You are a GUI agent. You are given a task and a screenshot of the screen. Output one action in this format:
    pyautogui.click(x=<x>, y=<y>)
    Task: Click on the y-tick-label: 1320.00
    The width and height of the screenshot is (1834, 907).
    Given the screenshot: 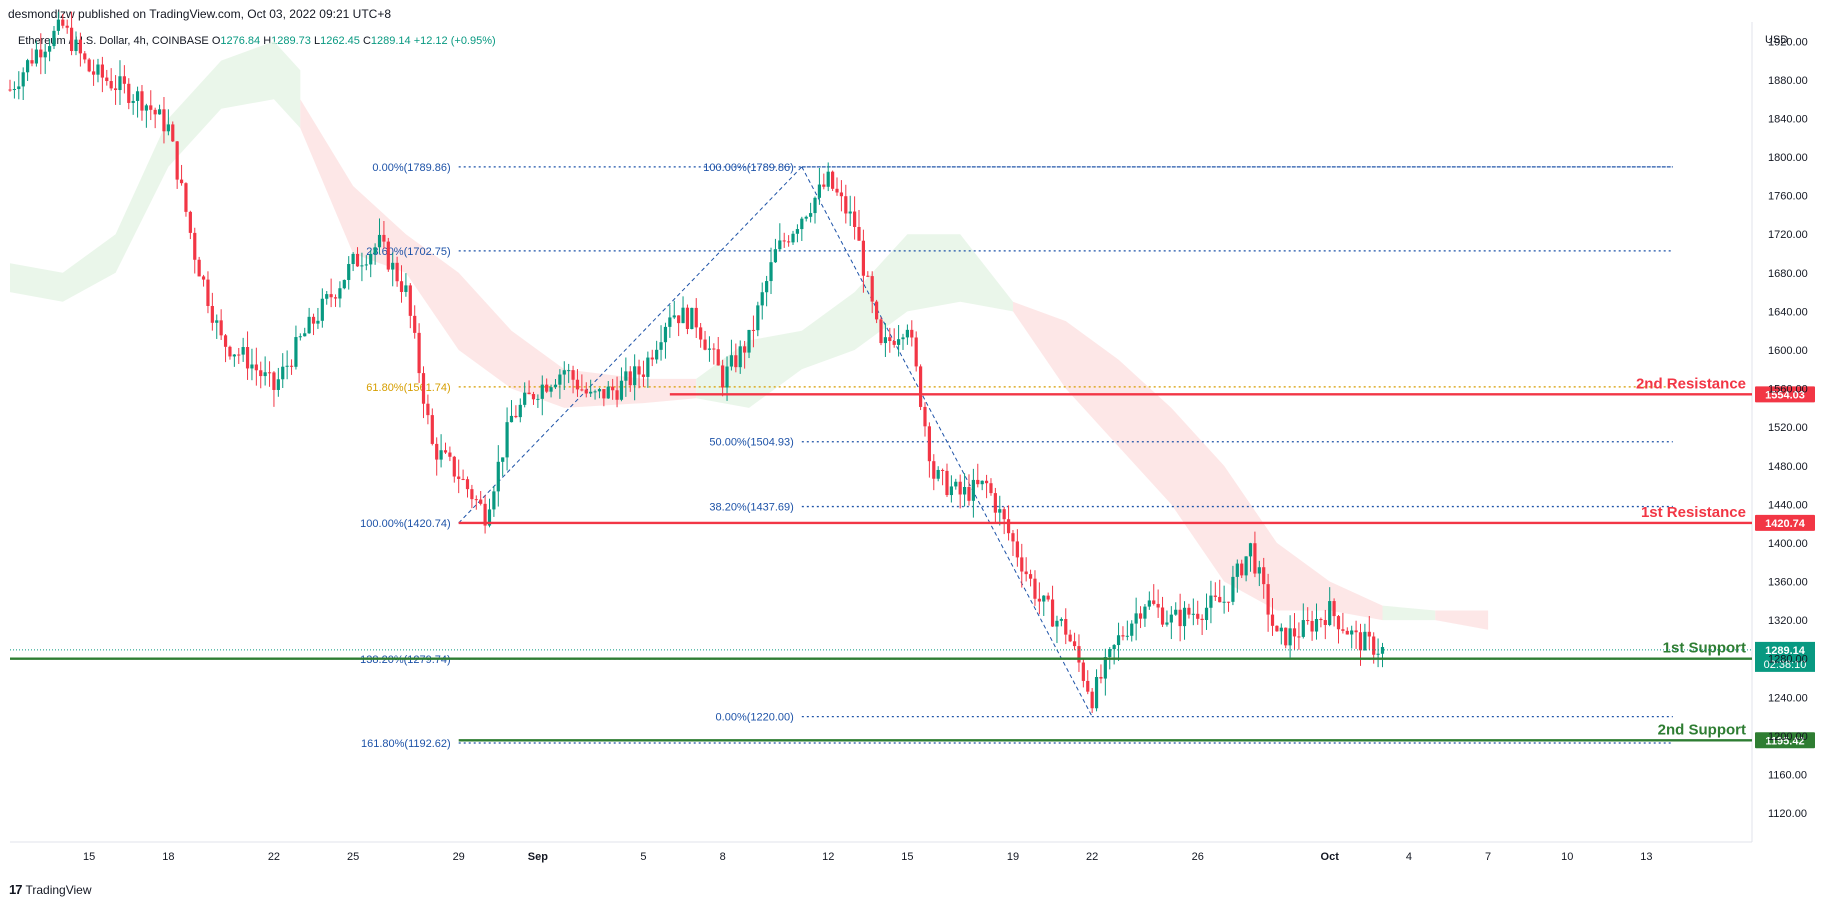 What is the action you would take?
    pyautogui.click(x=1788, y=621)
    